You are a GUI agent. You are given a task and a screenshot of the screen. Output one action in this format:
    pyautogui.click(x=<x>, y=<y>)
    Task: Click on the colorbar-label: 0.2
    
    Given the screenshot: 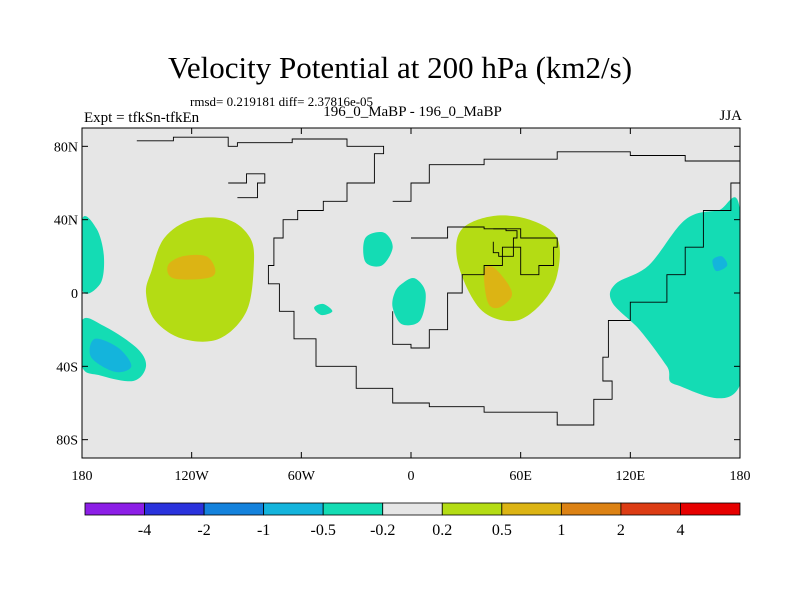 What is the action you would take?
    pyautogui.click(x=442, y=530)
    